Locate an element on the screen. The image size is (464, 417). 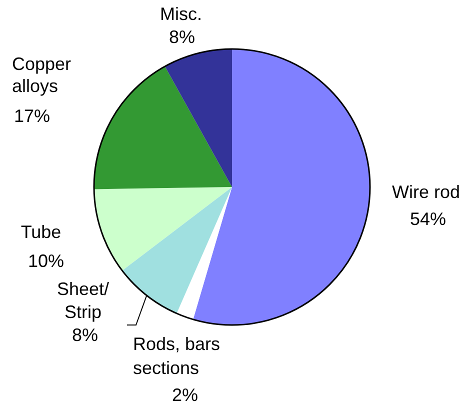
slice-label: Misc. is located at coordinates (181, 14).